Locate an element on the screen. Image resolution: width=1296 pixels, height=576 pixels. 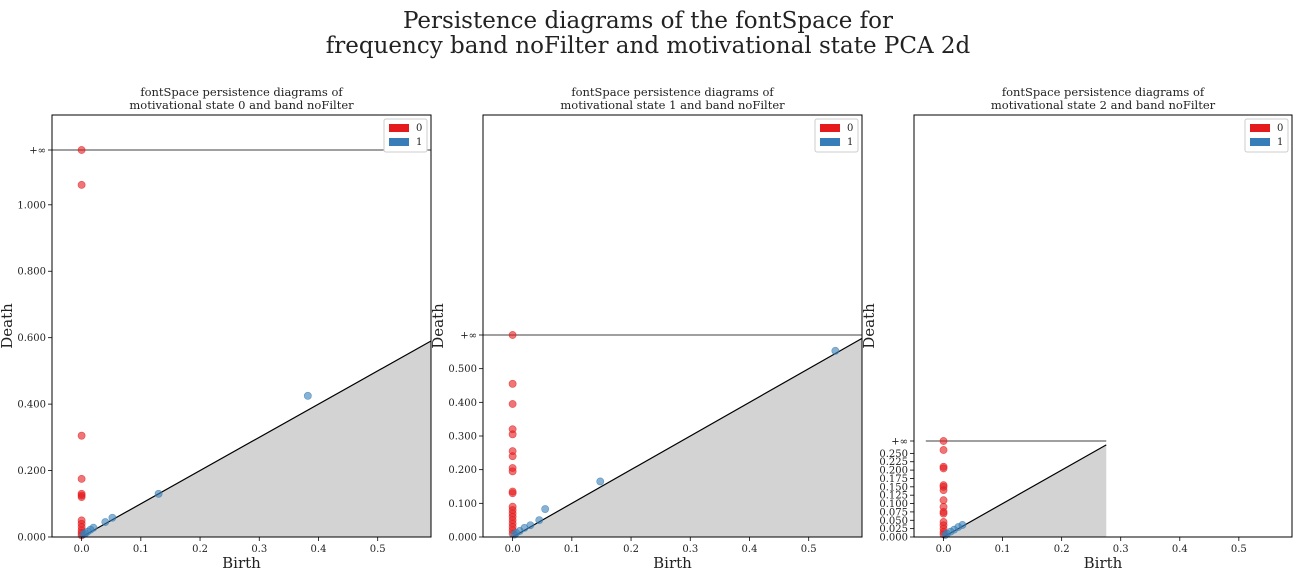
y-tick-label: 0.250 is located at coordinates (893, 454).